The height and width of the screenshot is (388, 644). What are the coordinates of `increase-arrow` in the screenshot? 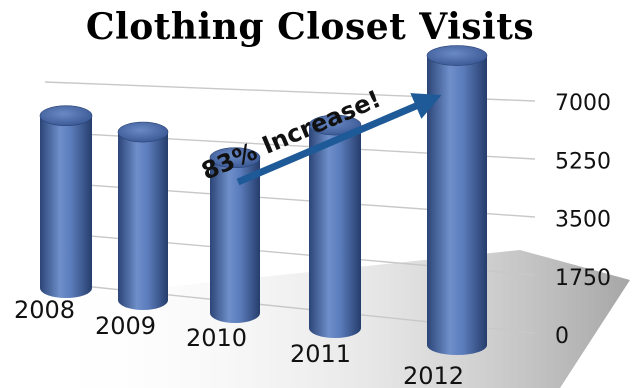 It's located at (339, 139).